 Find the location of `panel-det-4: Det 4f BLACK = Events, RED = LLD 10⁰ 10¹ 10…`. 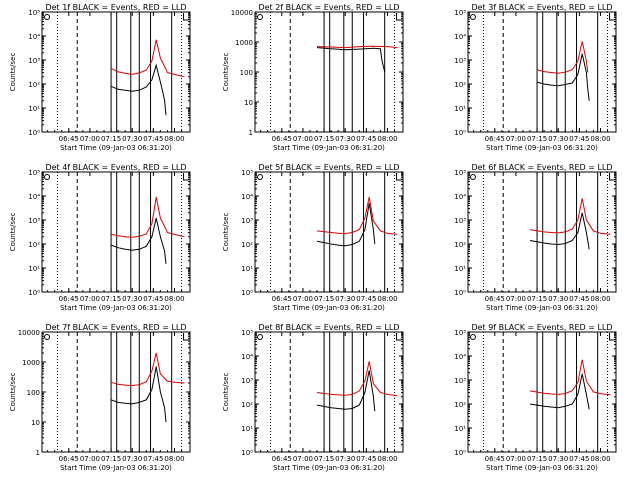

panel-det-4: Det 4f BLACK = Events, RED = LLD 10⁰ 10¹ 10… is located at coordinates (100, 237).